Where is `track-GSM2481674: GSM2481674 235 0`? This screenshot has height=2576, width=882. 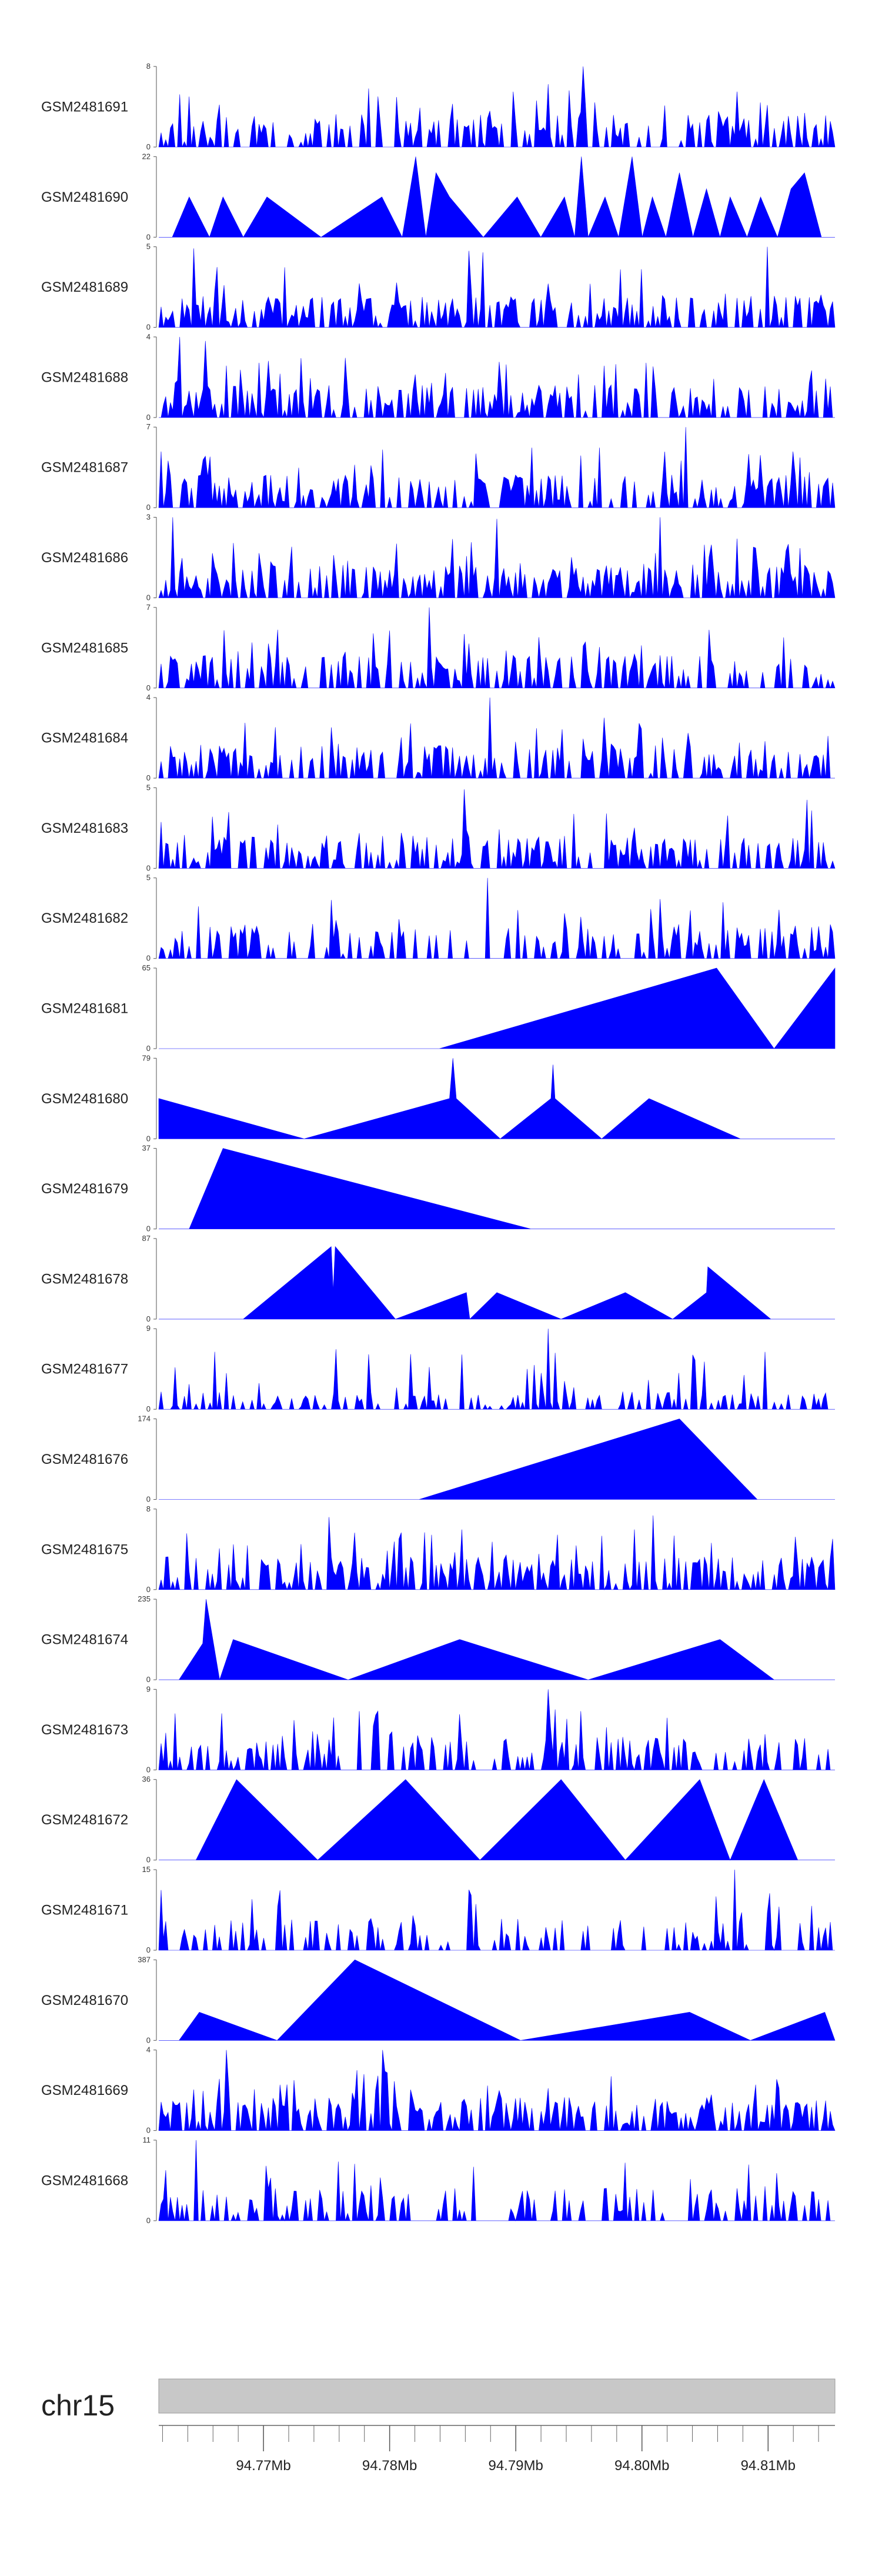
track-GSM2481674: GSM2481674 235 0 is located at coordinates (438, 1639).